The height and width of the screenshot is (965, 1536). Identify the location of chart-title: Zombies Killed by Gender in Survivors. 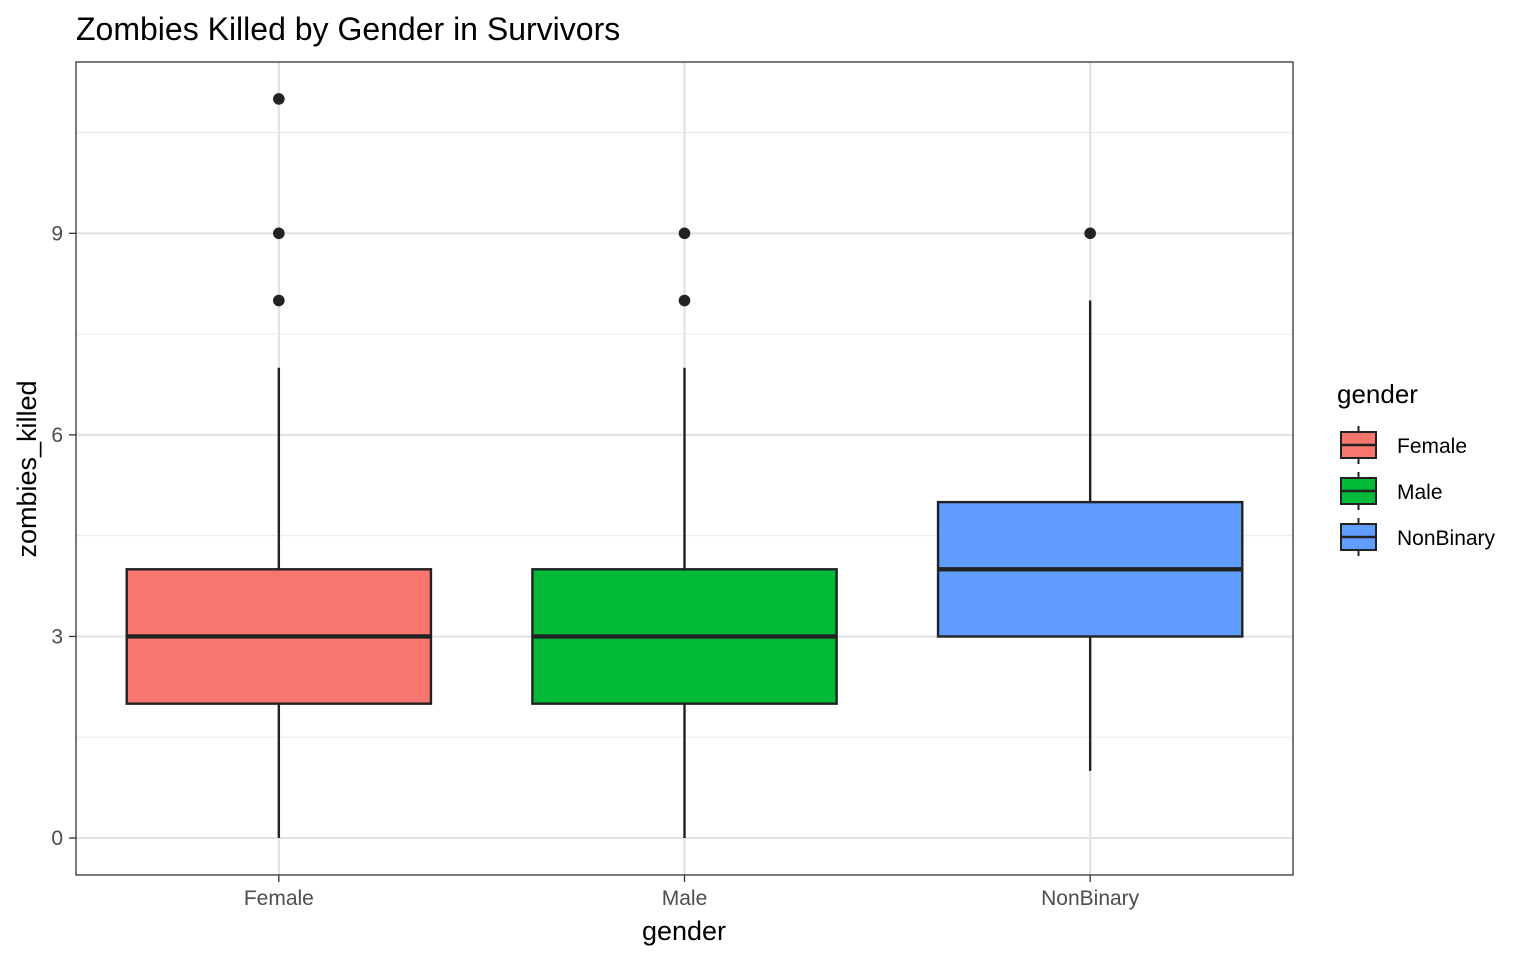
(348, 29).